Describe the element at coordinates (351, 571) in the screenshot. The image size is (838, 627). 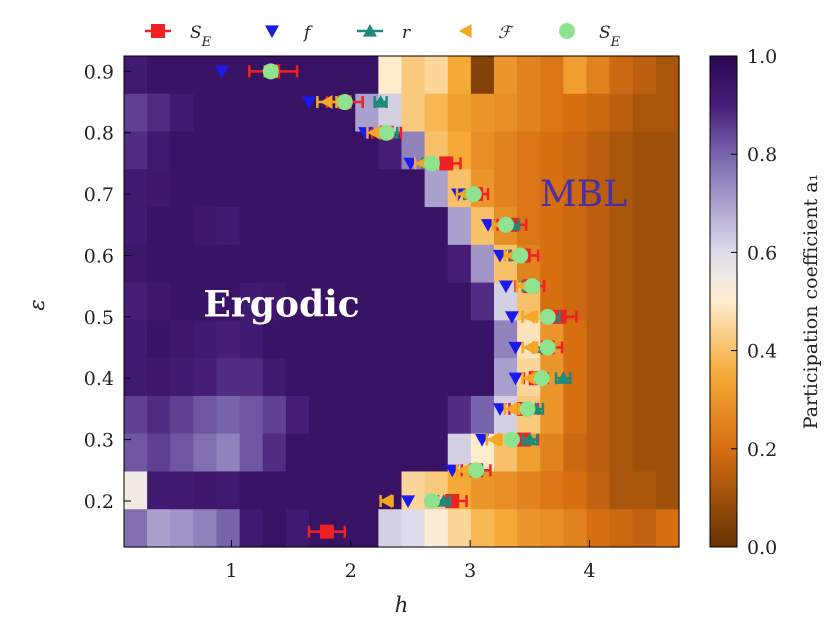
I see `x-tick-label: 2` at that location.